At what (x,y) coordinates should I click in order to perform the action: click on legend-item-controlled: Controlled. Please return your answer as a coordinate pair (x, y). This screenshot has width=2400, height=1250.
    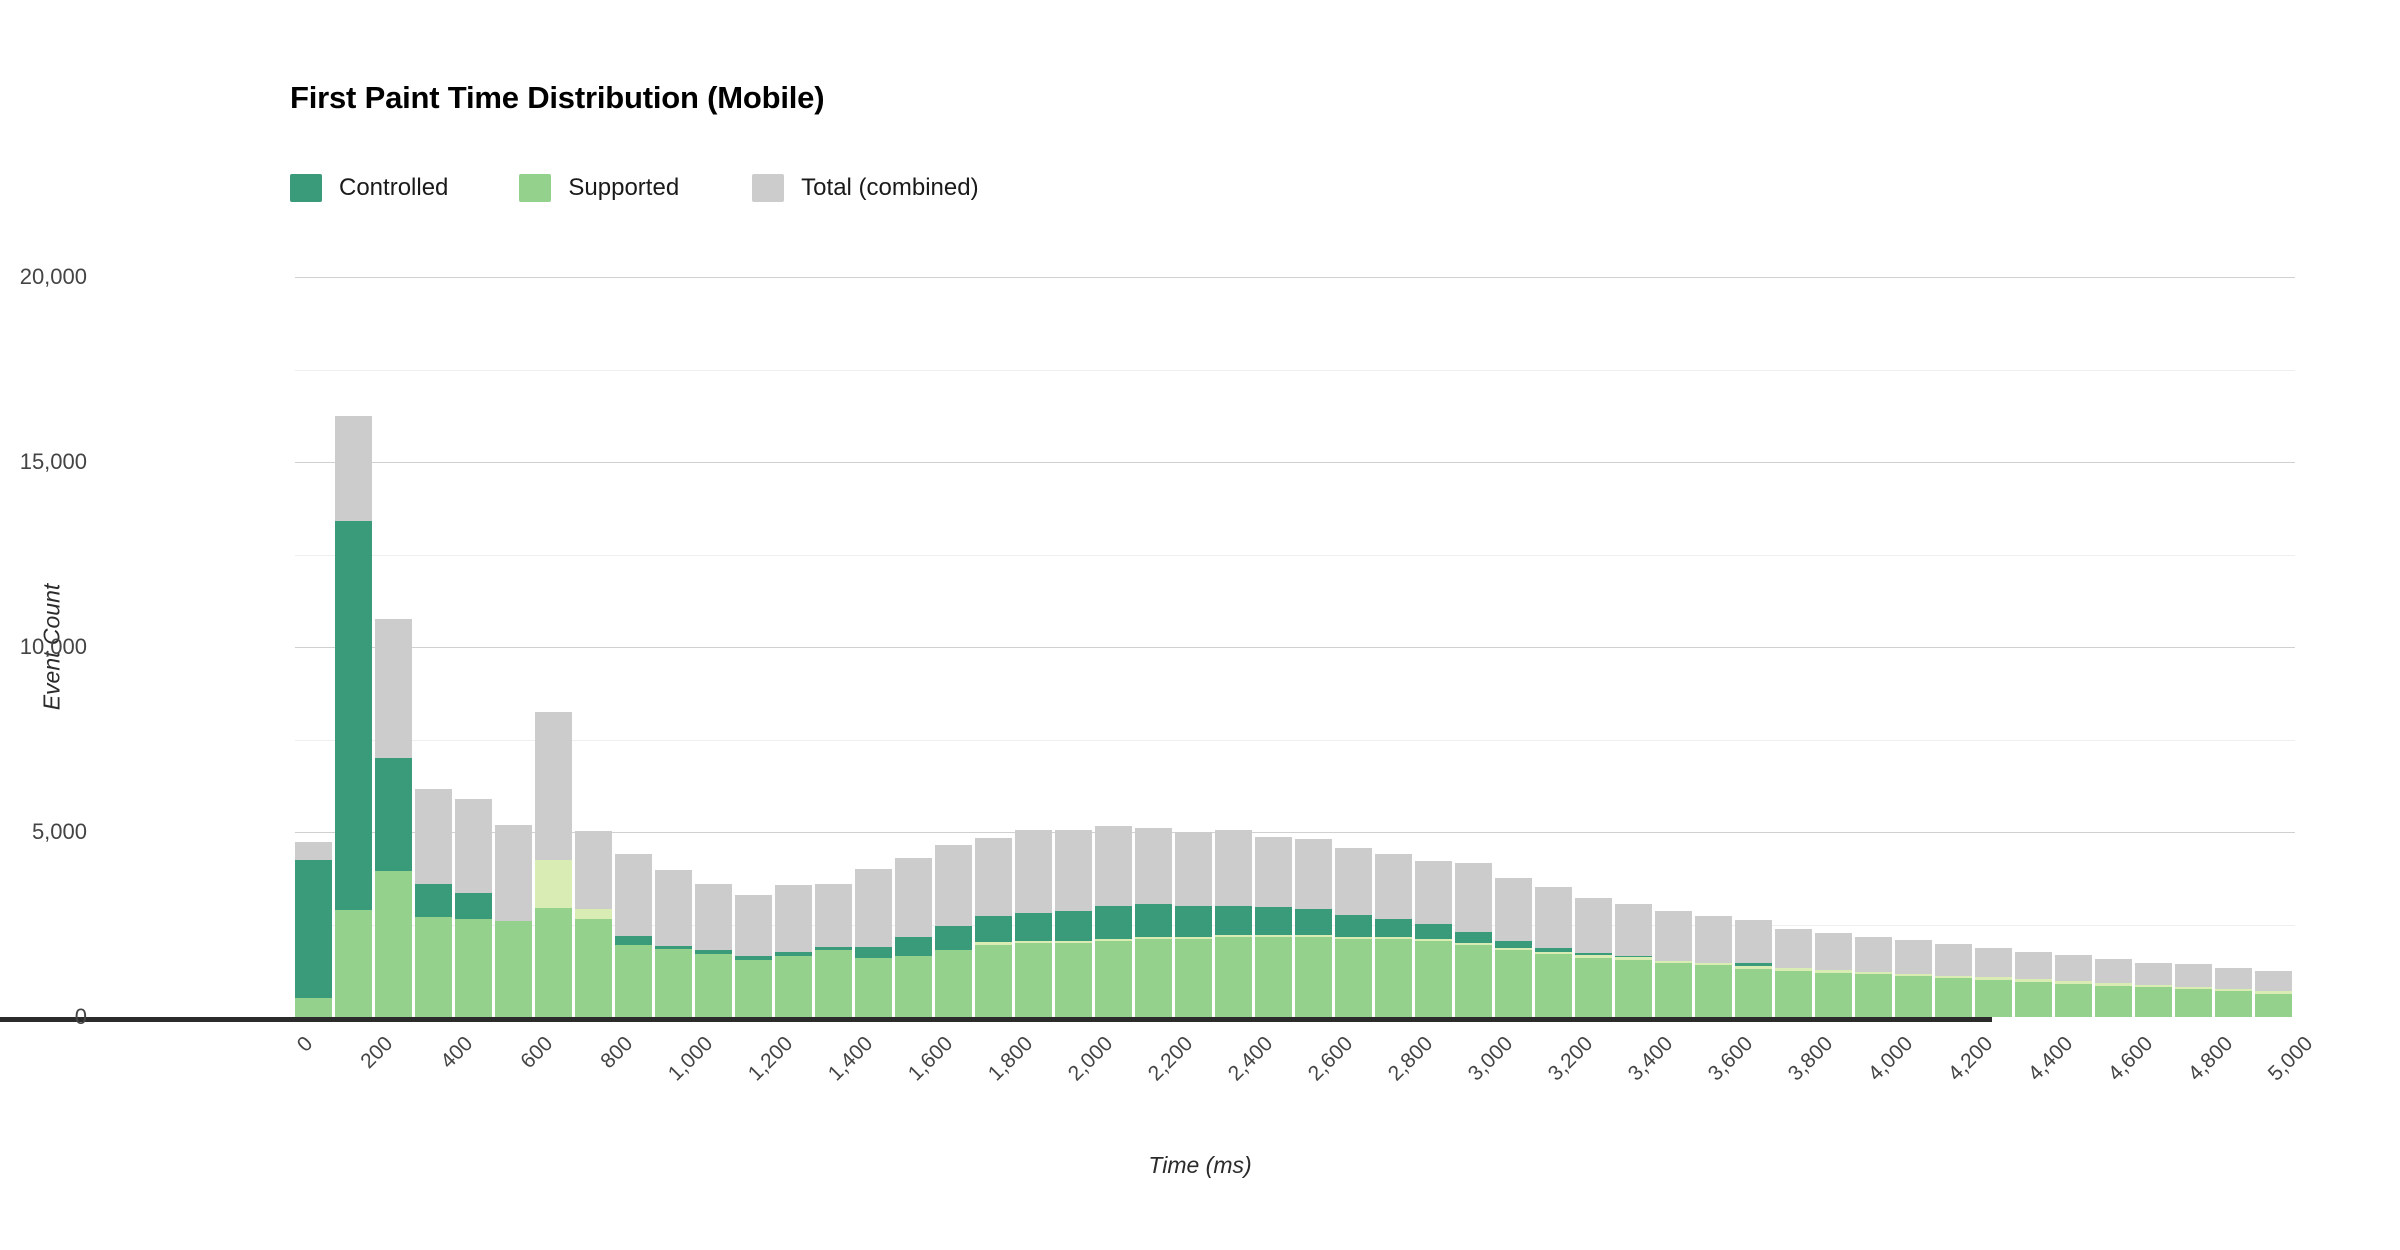
    Looking at the image, I should click on (369, 188).